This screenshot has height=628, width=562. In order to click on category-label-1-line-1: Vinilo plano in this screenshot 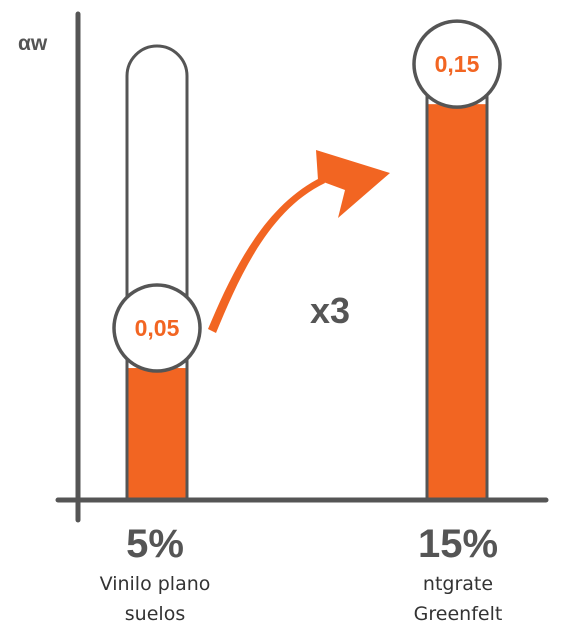, I will do `click(155, 584)`.